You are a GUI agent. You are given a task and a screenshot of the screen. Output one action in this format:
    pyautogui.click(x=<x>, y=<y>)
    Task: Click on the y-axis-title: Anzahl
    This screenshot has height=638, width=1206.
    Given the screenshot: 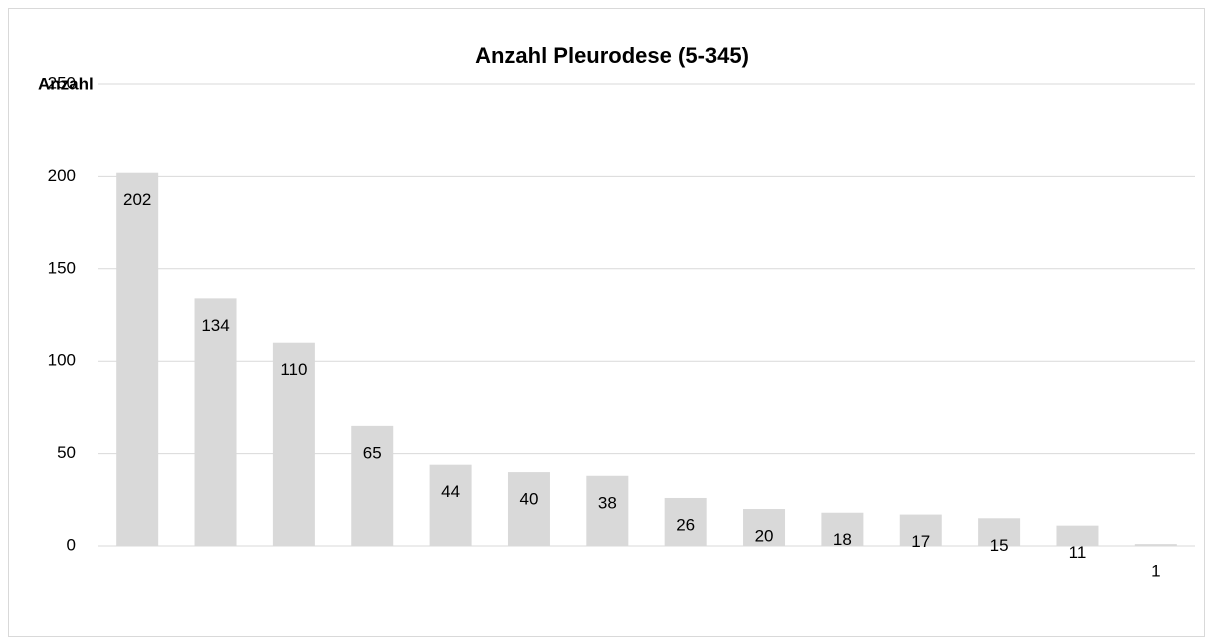 What is the action you would take?
    pyautogui.click(x=66, y=83)
    